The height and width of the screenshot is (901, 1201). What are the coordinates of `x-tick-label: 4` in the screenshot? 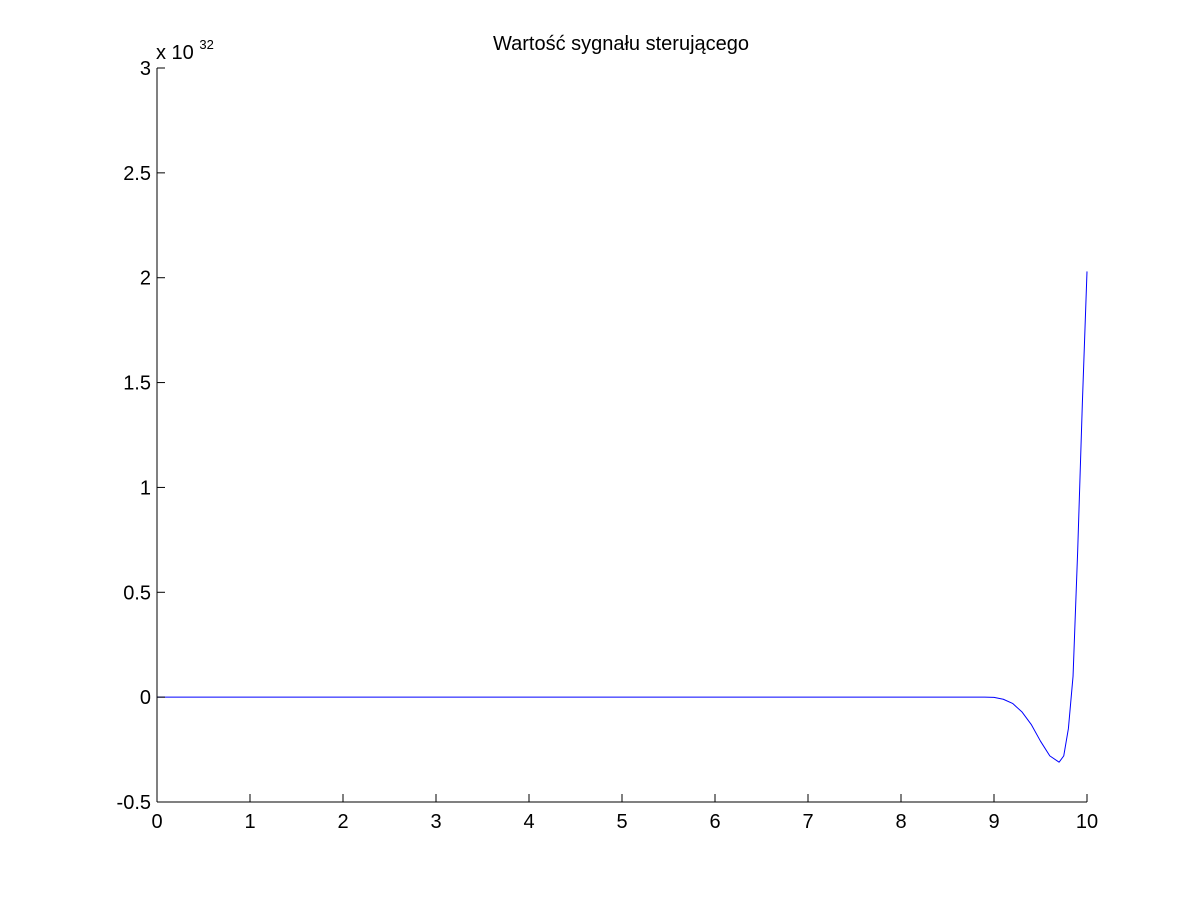 It's located at (528, 822).